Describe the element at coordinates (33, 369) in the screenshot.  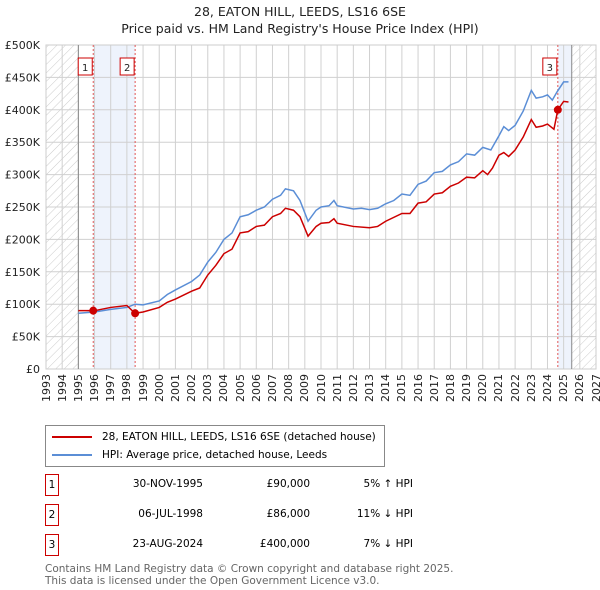
I see `y-tick-label: £0` at that location.